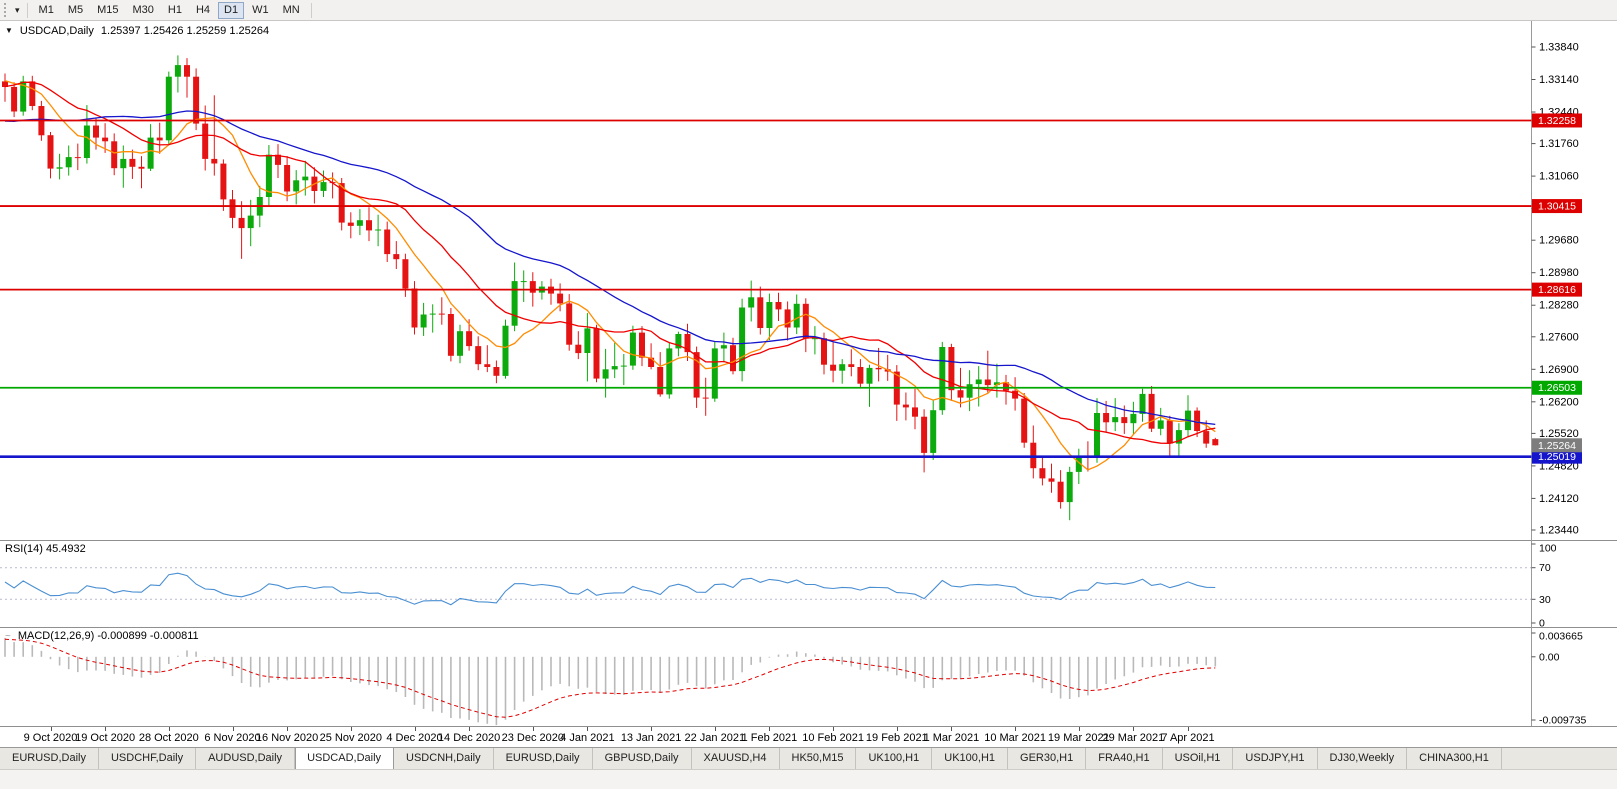 Image resolution: width=1617 pixels, height=789 pixels. I want to click on chart-collapse-icon: ▼, so click(9, 30).